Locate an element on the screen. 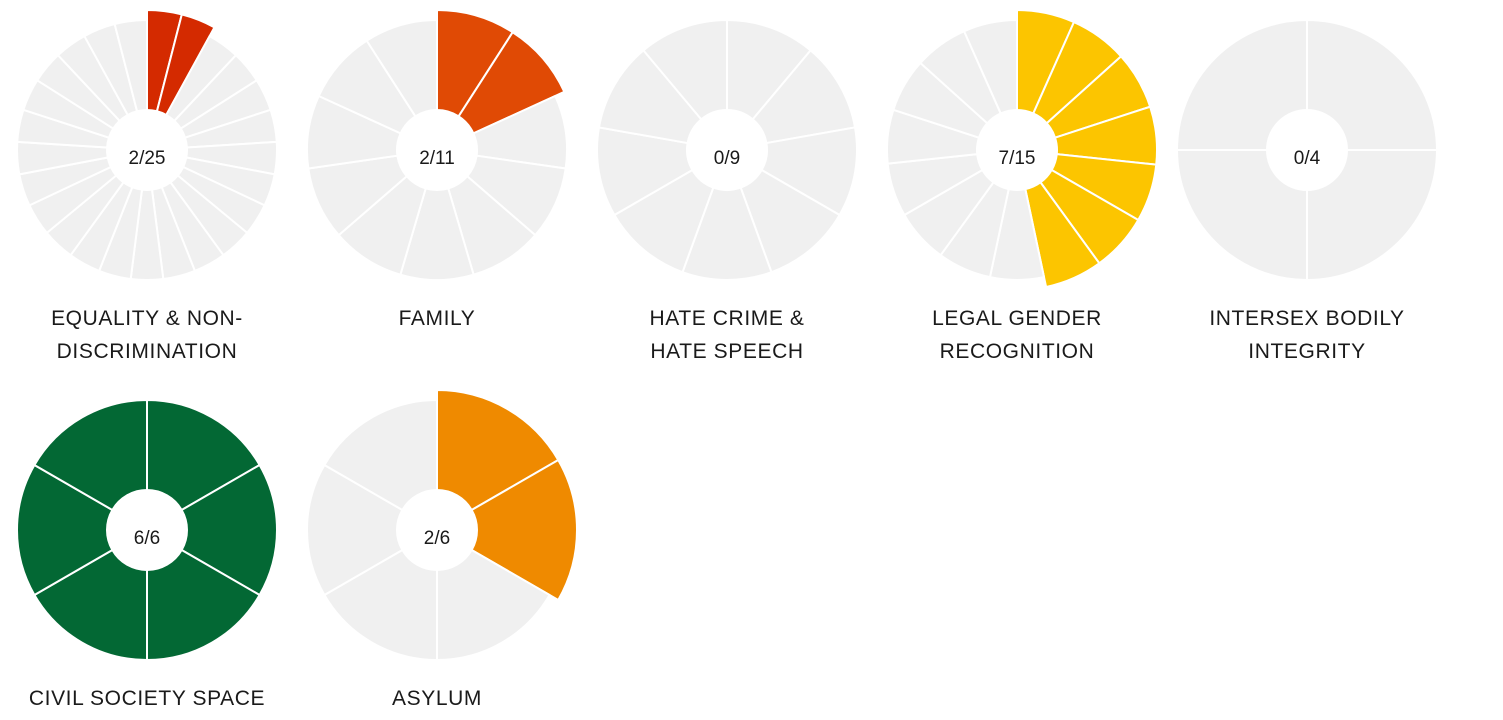 The height and width of the screenshot is (720, 1503). wheel-ratio-label: 2/25 is located at coordinates (147, 158).